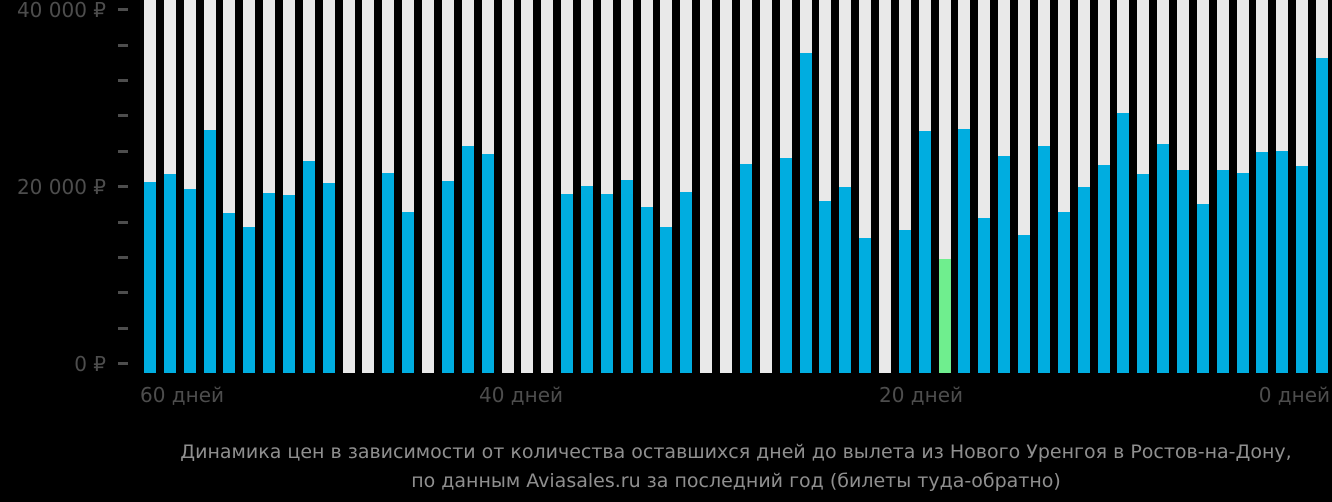  Describe the element at coordinates (1024, 186) in the screenshot. I see `day-column-15-days-left` at that location.